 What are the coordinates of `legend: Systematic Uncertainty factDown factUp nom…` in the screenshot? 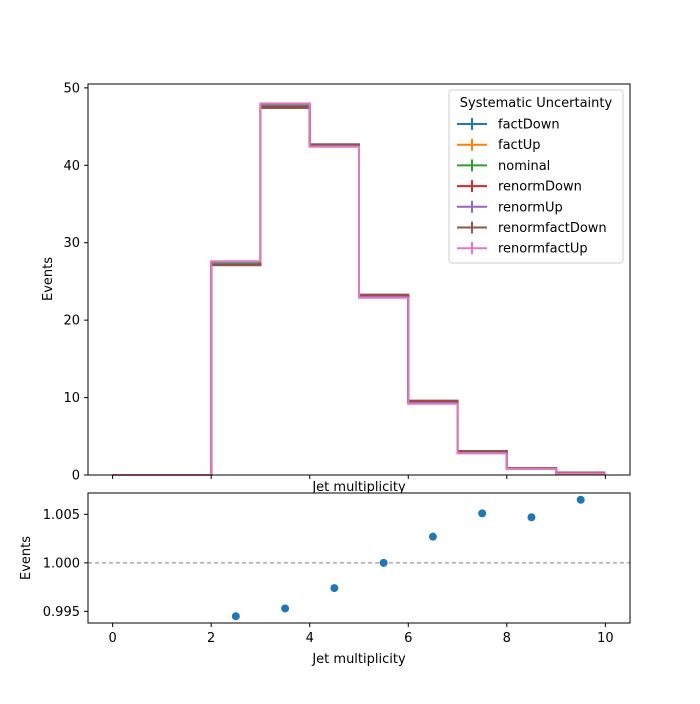 It's located at (536, 176).